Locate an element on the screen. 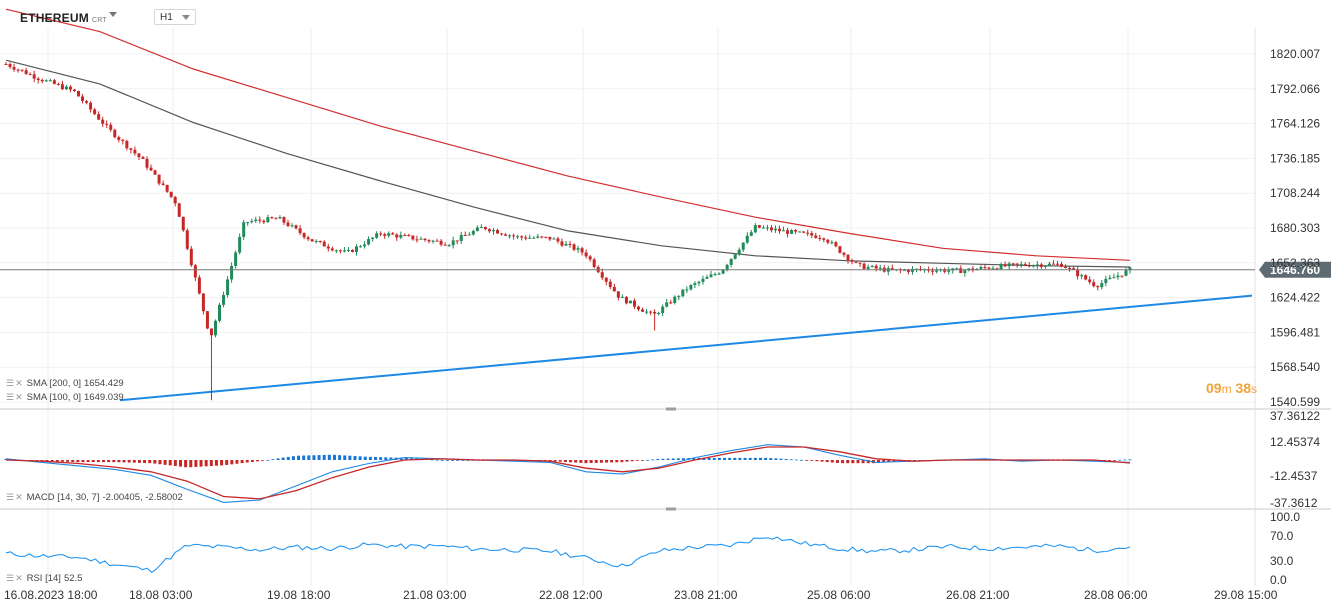 The height and width of the screenshot is (612, 1331). sma100-legend: ☰✕ SMA [100, 0] 1649.039 is located at coordinates (65, 397).